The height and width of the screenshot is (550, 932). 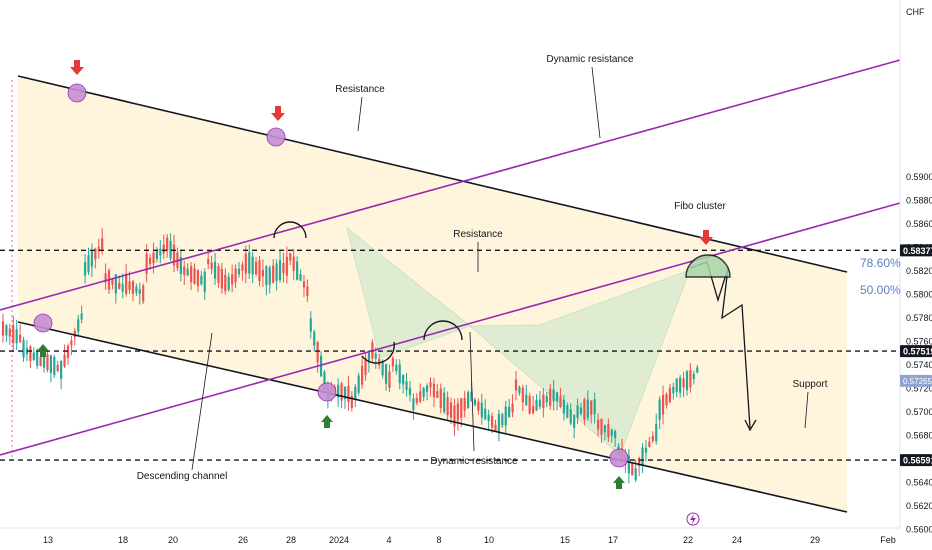 What do you see at coordinates (916, 355) in the screenshot?
I see `price-tags-layer: 0.58377 0.57519 0.56591 0.57265` at bounding box center [916, 355].